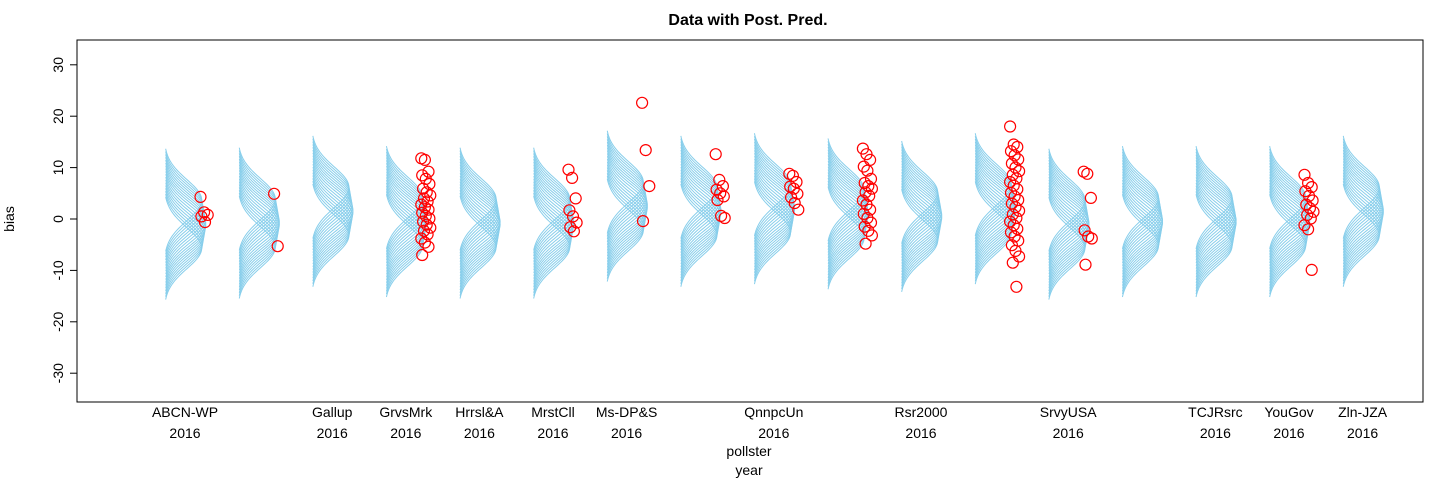 The image size is (1440, 480). I want to click on y-tick-label: 30, so click(58, 65).